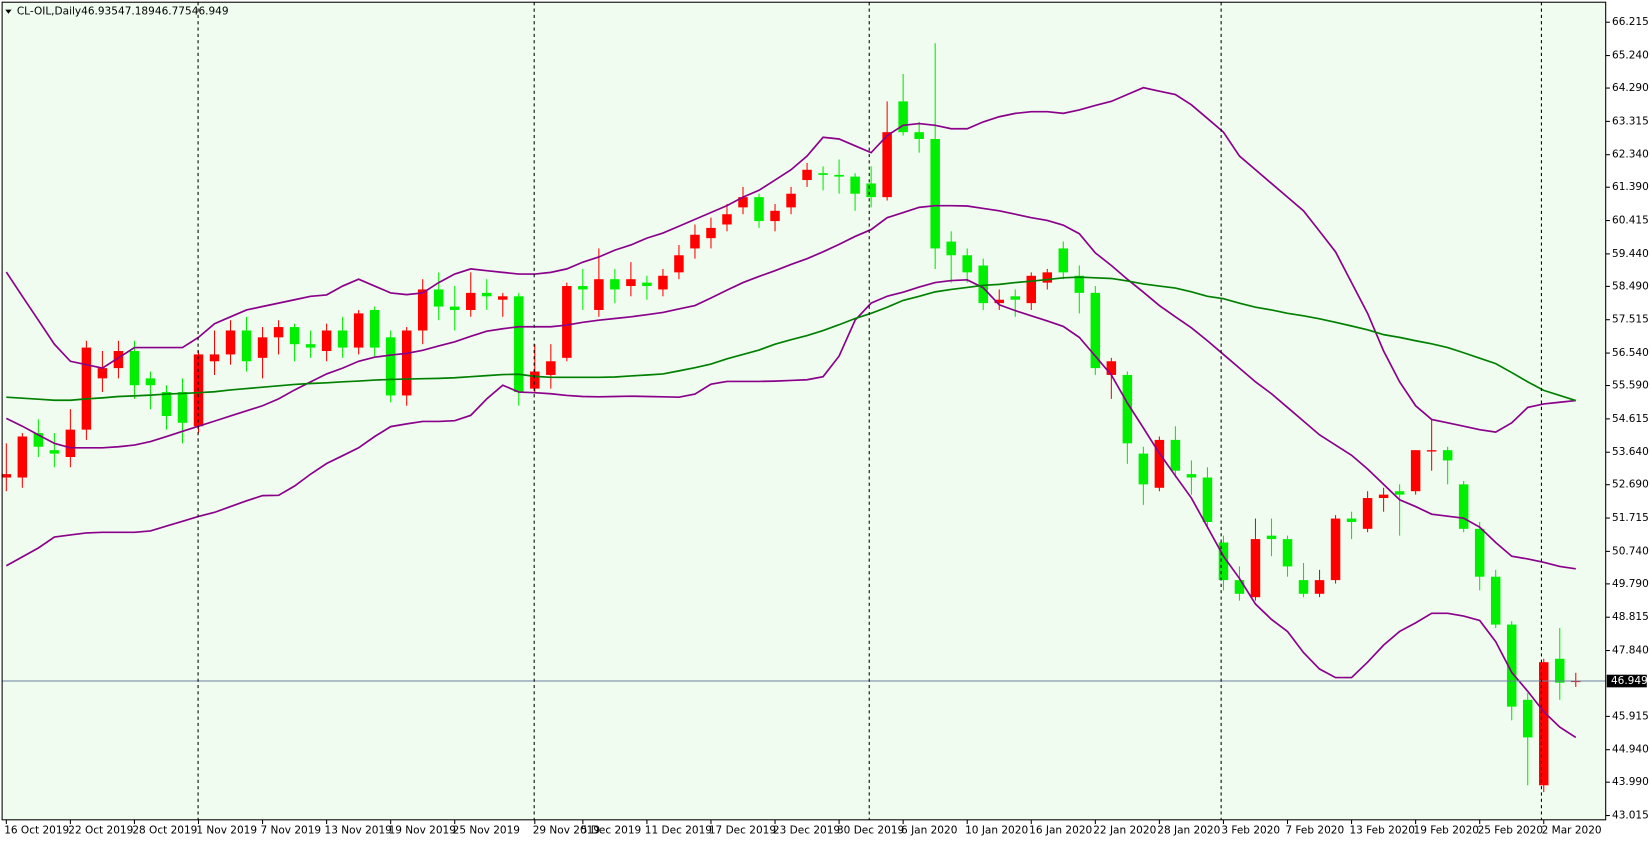  I want to click on x-tick-label: 1 Nov 2019, so click(226, 830).